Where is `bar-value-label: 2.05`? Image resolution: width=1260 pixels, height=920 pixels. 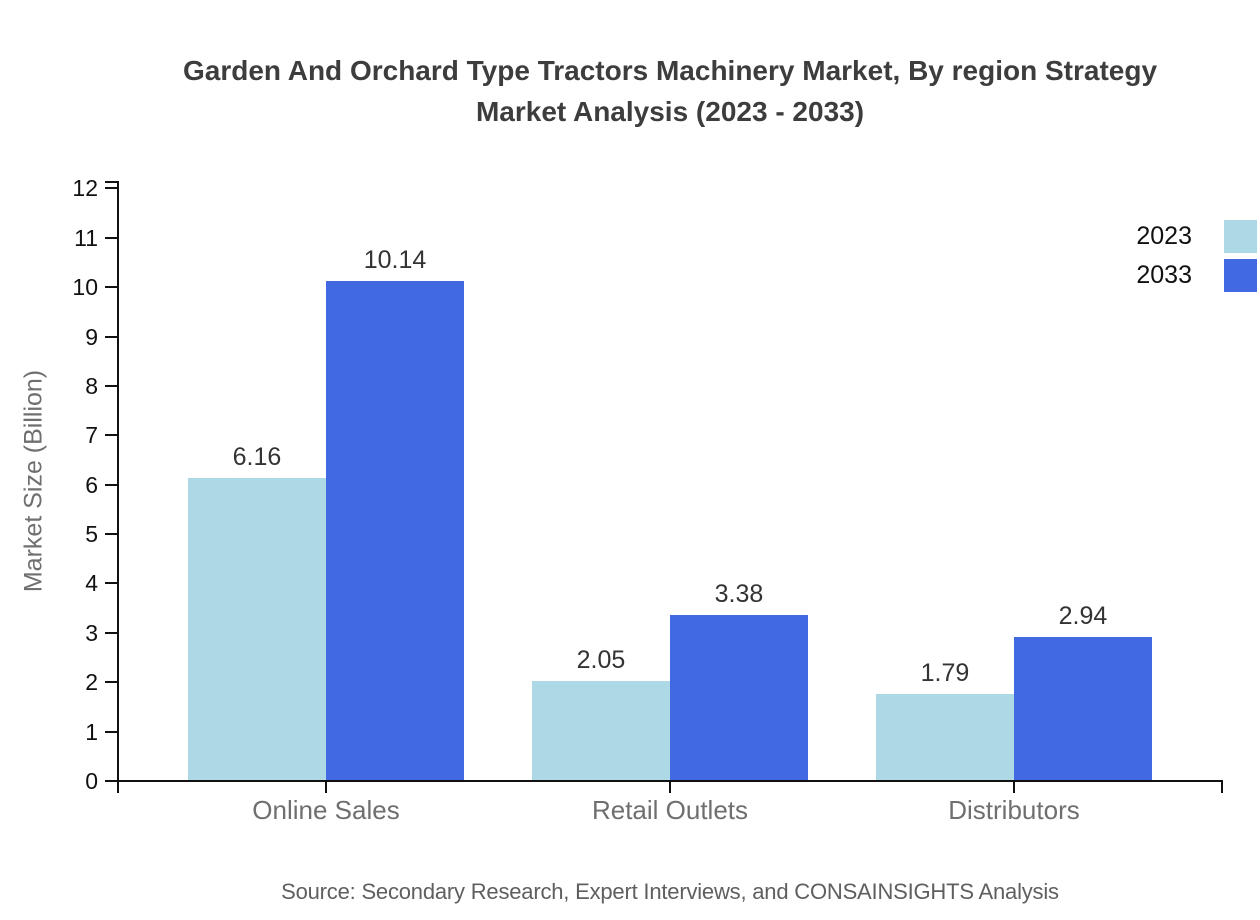 bar-value-label: 2.05 is located at coordinates (601, 659).